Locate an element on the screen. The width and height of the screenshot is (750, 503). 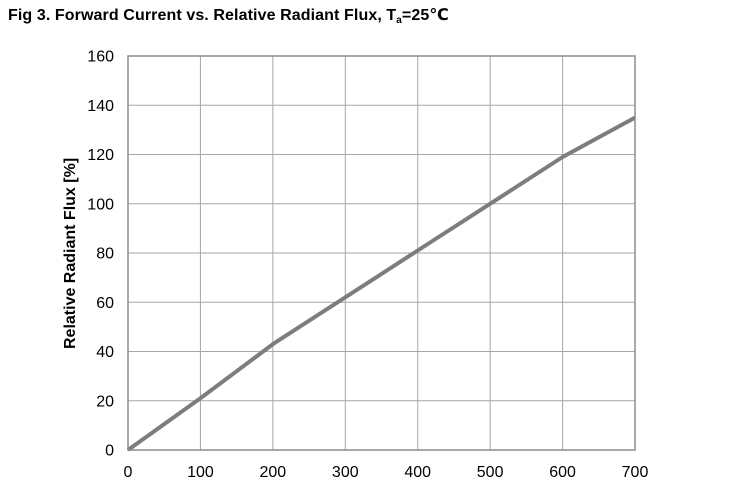
x-tick-label: 700 is located at coordinates (635, 472).